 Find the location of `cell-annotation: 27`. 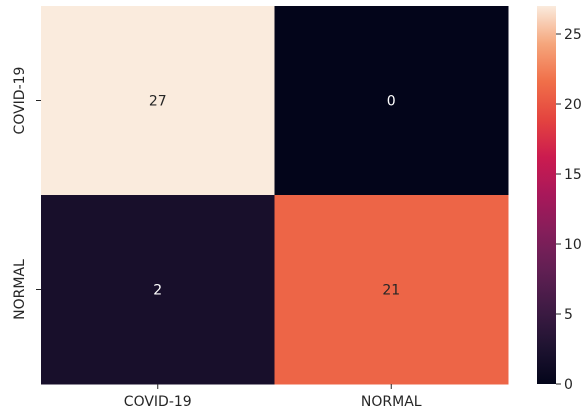

cell-annotation: 27 is located at coordinates (158, 102).